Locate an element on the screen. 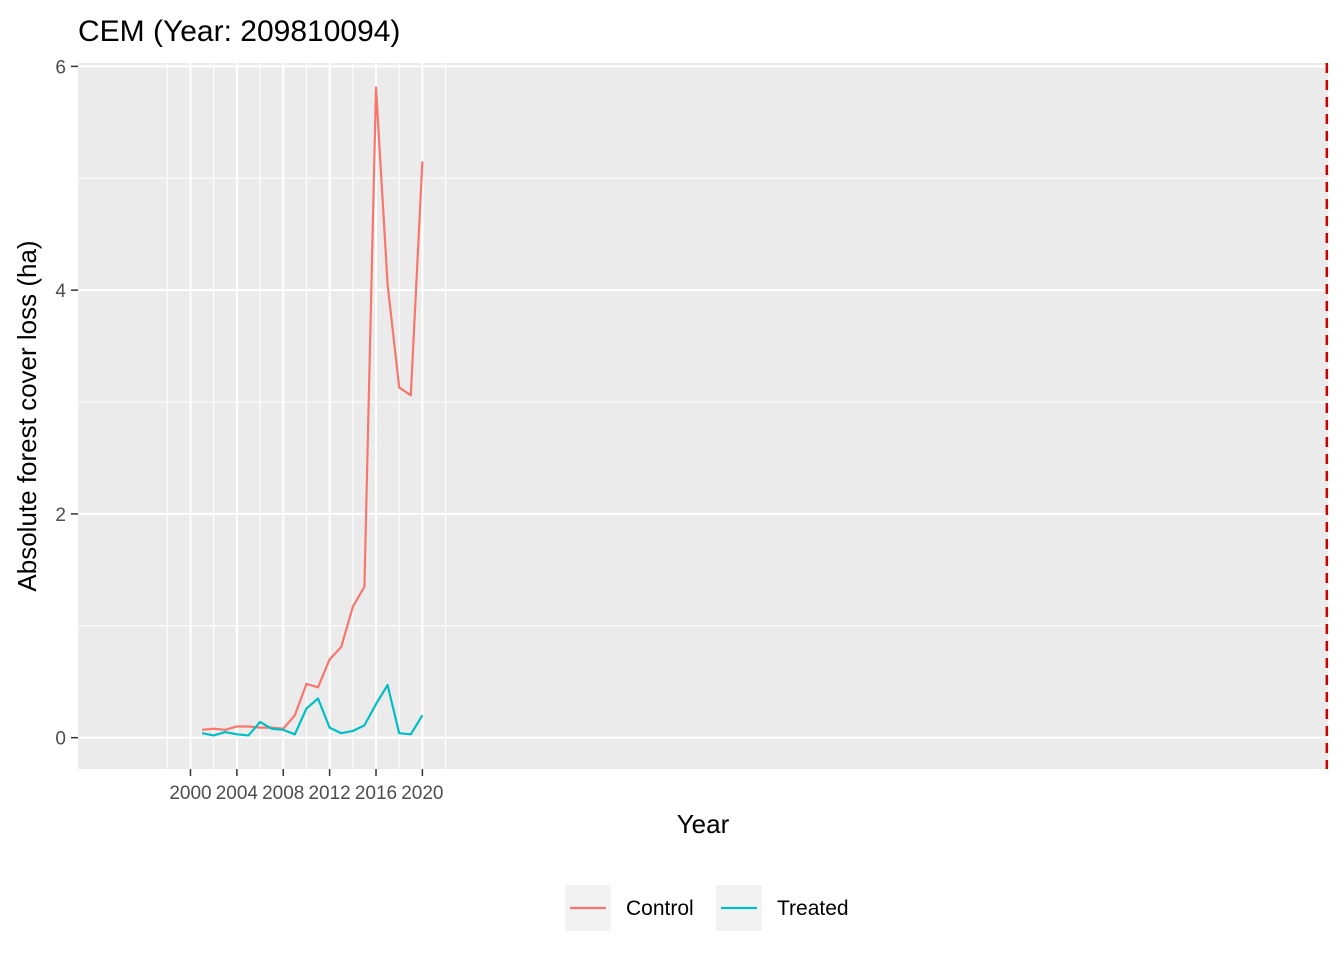  series-line-treated is located at coordinates (312, 710).